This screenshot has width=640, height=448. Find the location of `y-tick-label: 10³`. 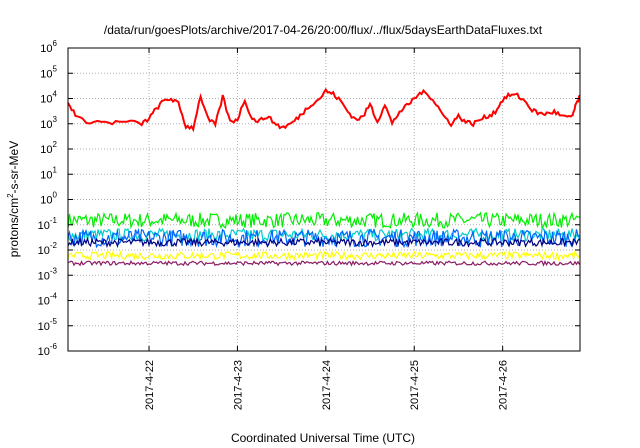

y-tick-label: 10³ is located at coordinates (48, 123).